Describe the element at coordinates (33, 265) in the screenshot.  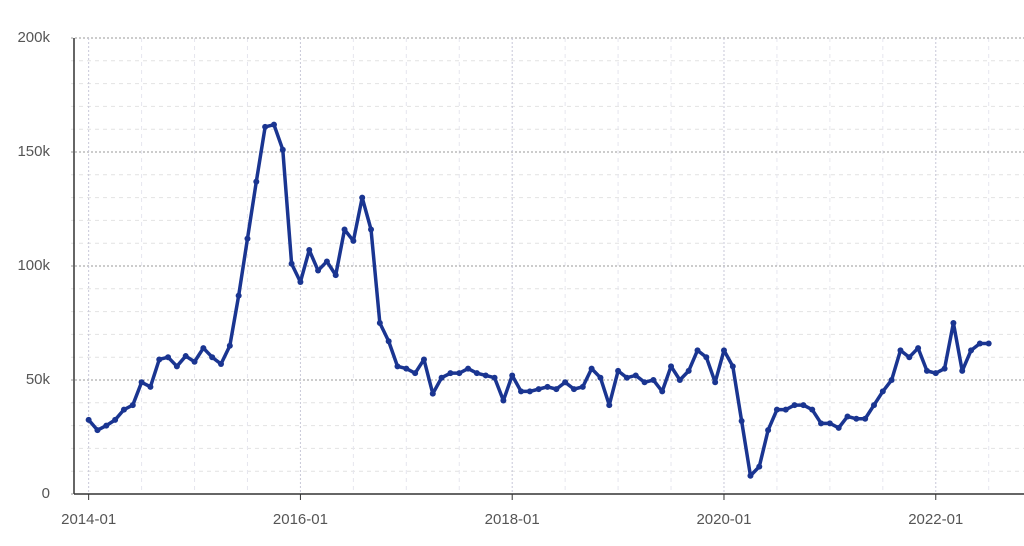
I see `y-tick-label: 100k` at that location.